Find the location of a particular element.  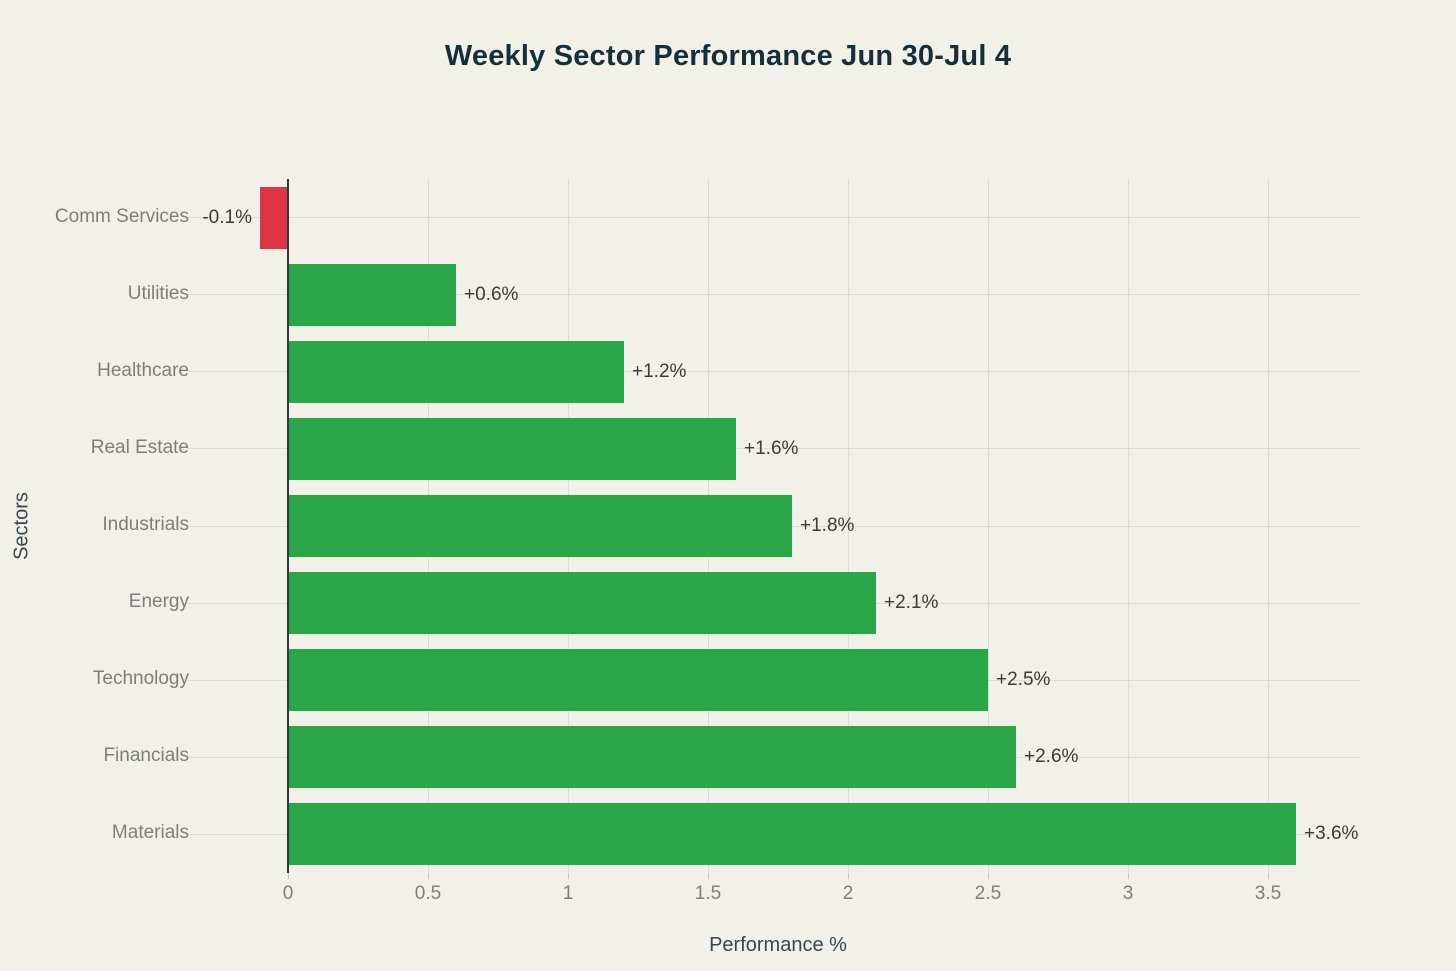

category-label-comm-services: Comm Services is located at coordinates (121, 216).